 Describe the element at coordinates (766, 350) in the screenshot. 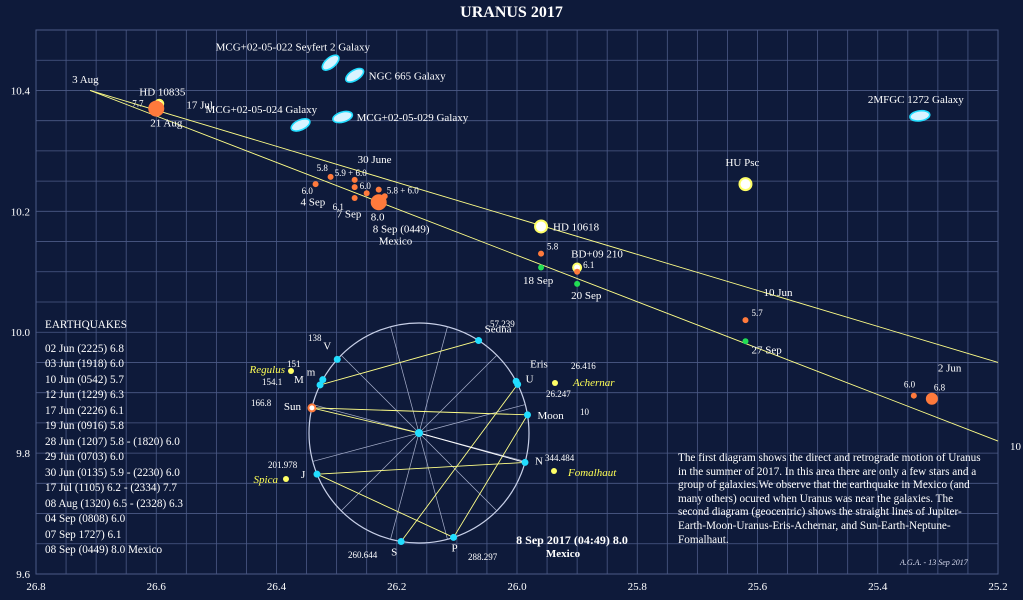

I see `date-label: 27 Sep` at that location.